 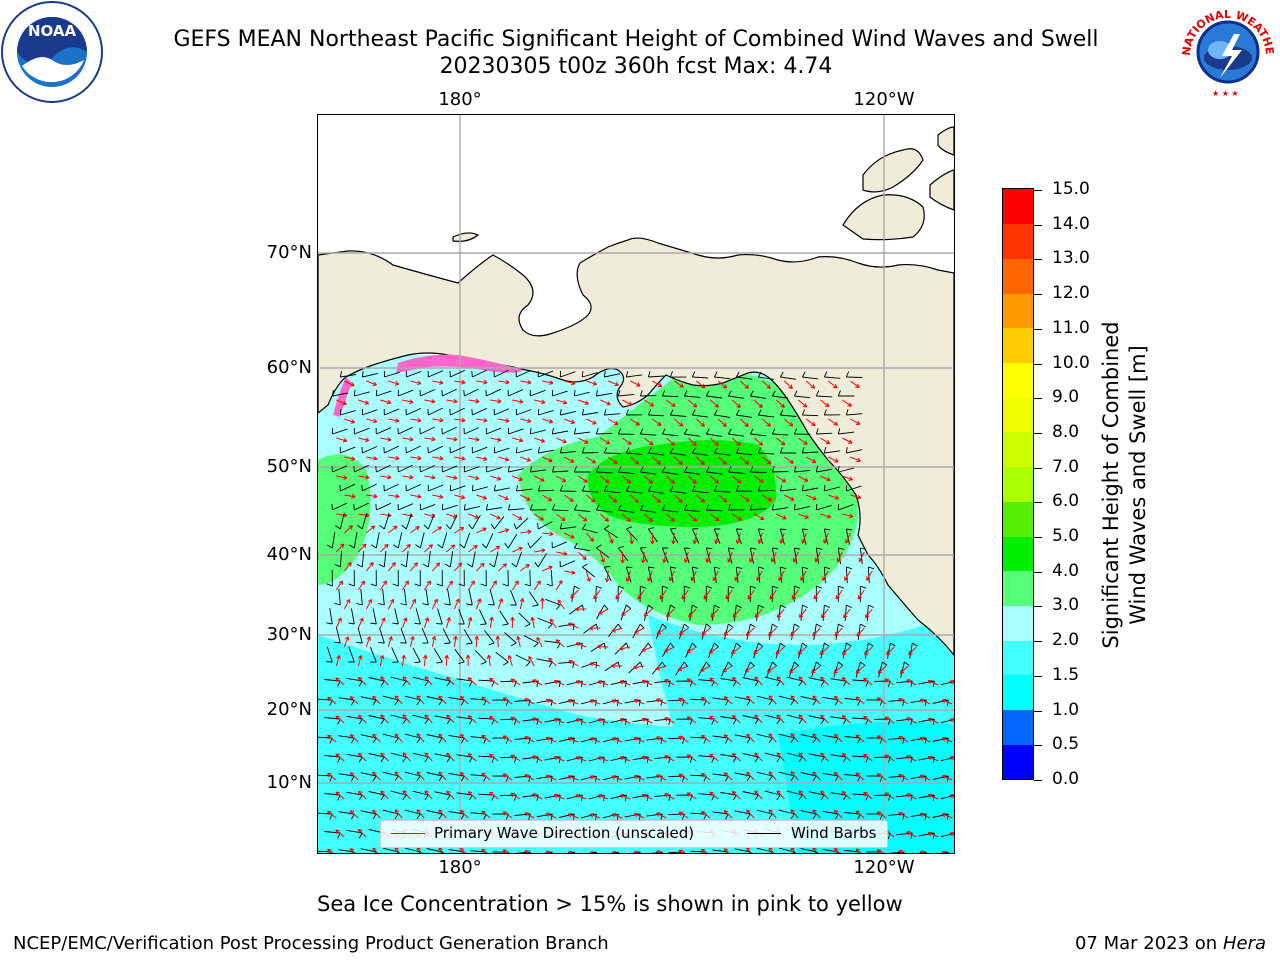 I want to click on colorbar-tick, so click(x=1038, y=399).